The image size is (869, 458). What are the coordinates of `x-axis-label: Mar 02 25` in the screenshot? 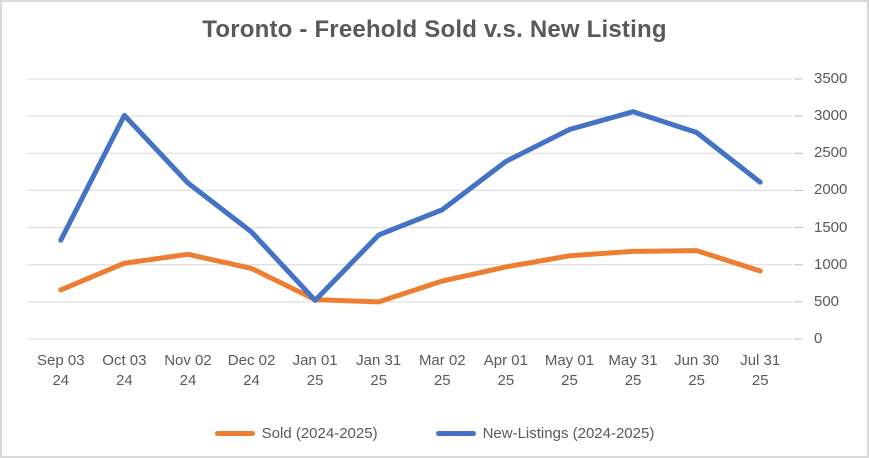 It's located at (442, 370).